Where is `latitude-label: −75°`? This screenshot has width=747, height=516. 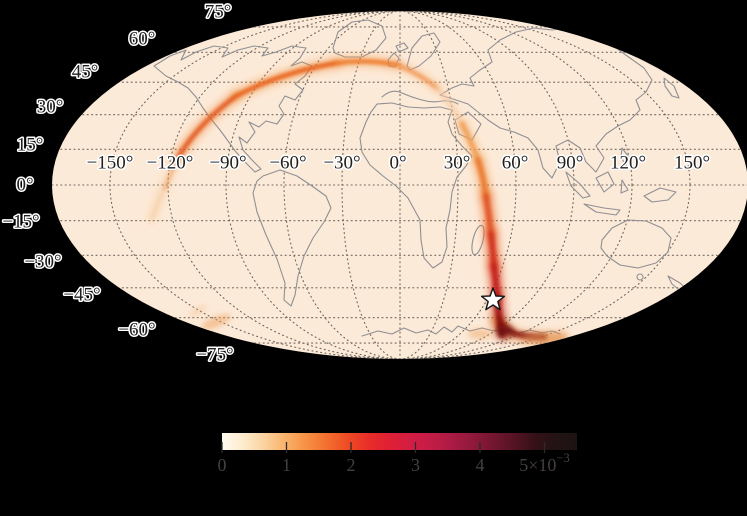
latitude-label: −75° is located at coordinates (214, 355).